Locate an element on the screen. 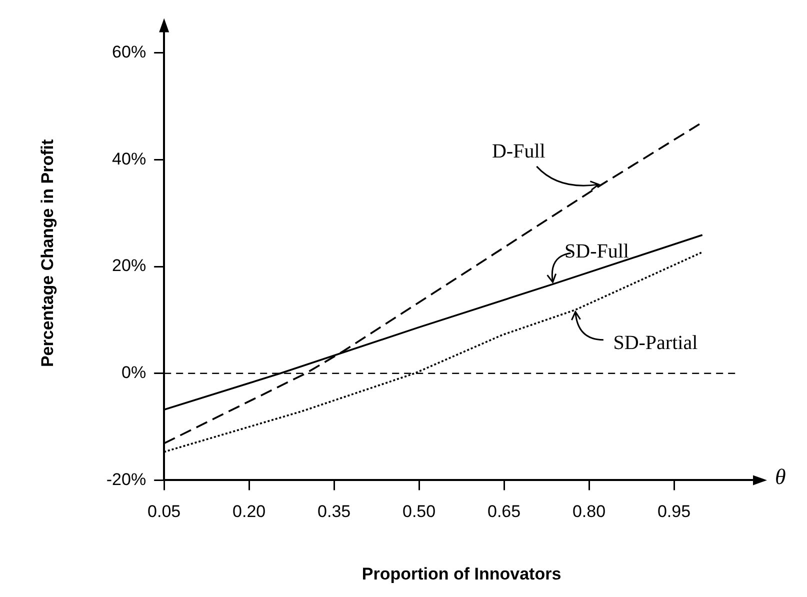  x-tick-label: 0.50 is located at coordinates (419, 512).